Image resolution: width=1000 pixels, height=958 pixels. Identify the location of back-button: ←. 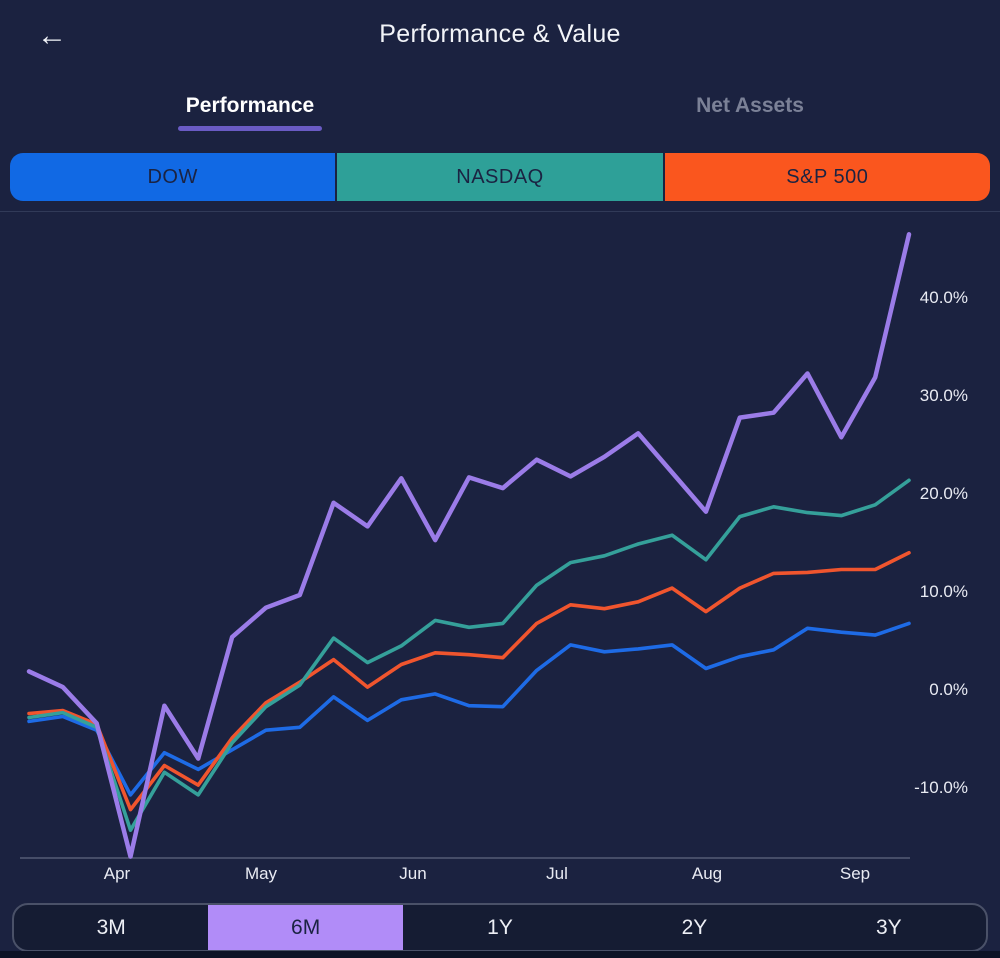
(52, 36).